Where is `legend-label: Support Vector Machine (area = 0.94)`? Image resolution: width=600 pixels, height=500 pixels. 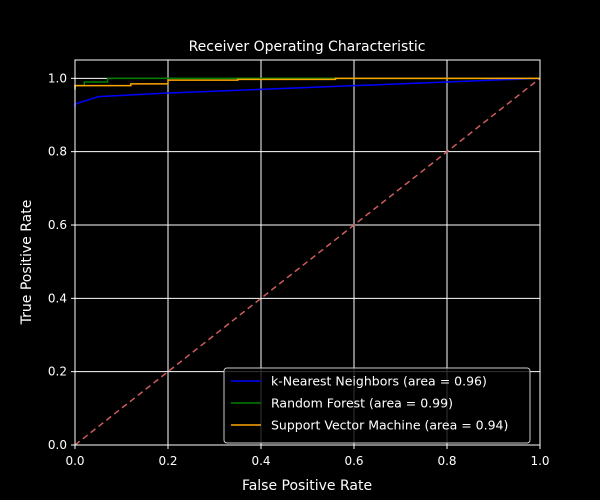 legend-label: Support Vector Machine (area = 0.94) is located at coordinates (389, 425).